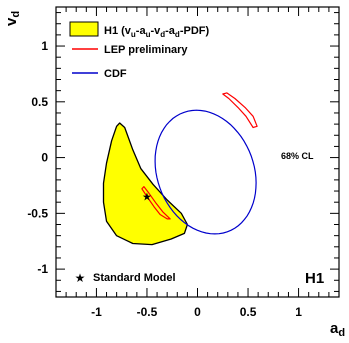  Describe the element at coordinates (37, 213) in the screenshot. I see `y-tick-label: -0.5` at that location.